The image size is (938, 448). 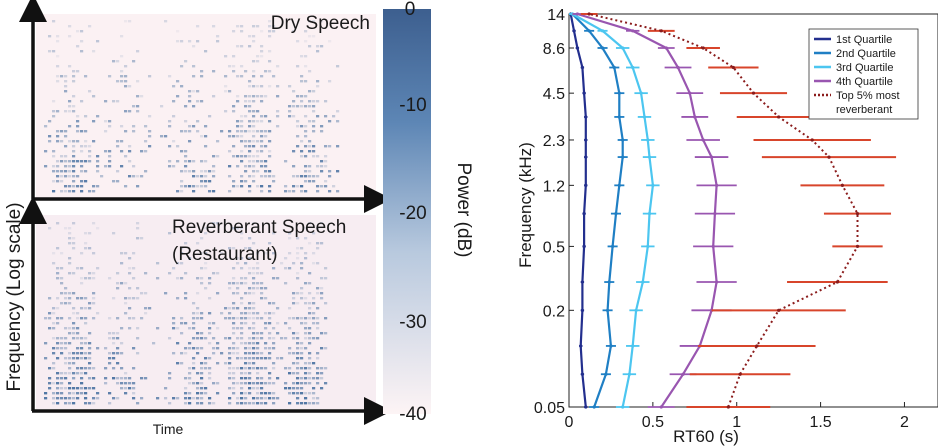 I want to click on x-tick-label: 0, so click(x=569, y=422).